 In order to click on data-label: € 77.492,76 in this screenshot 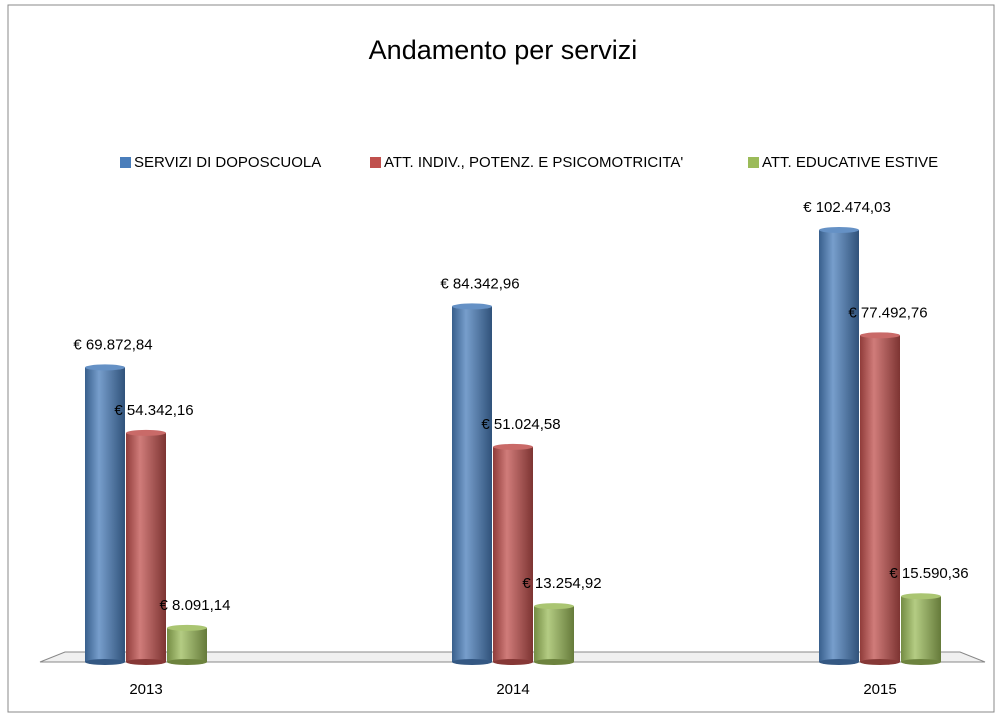, I will do `click(887, 312)`.